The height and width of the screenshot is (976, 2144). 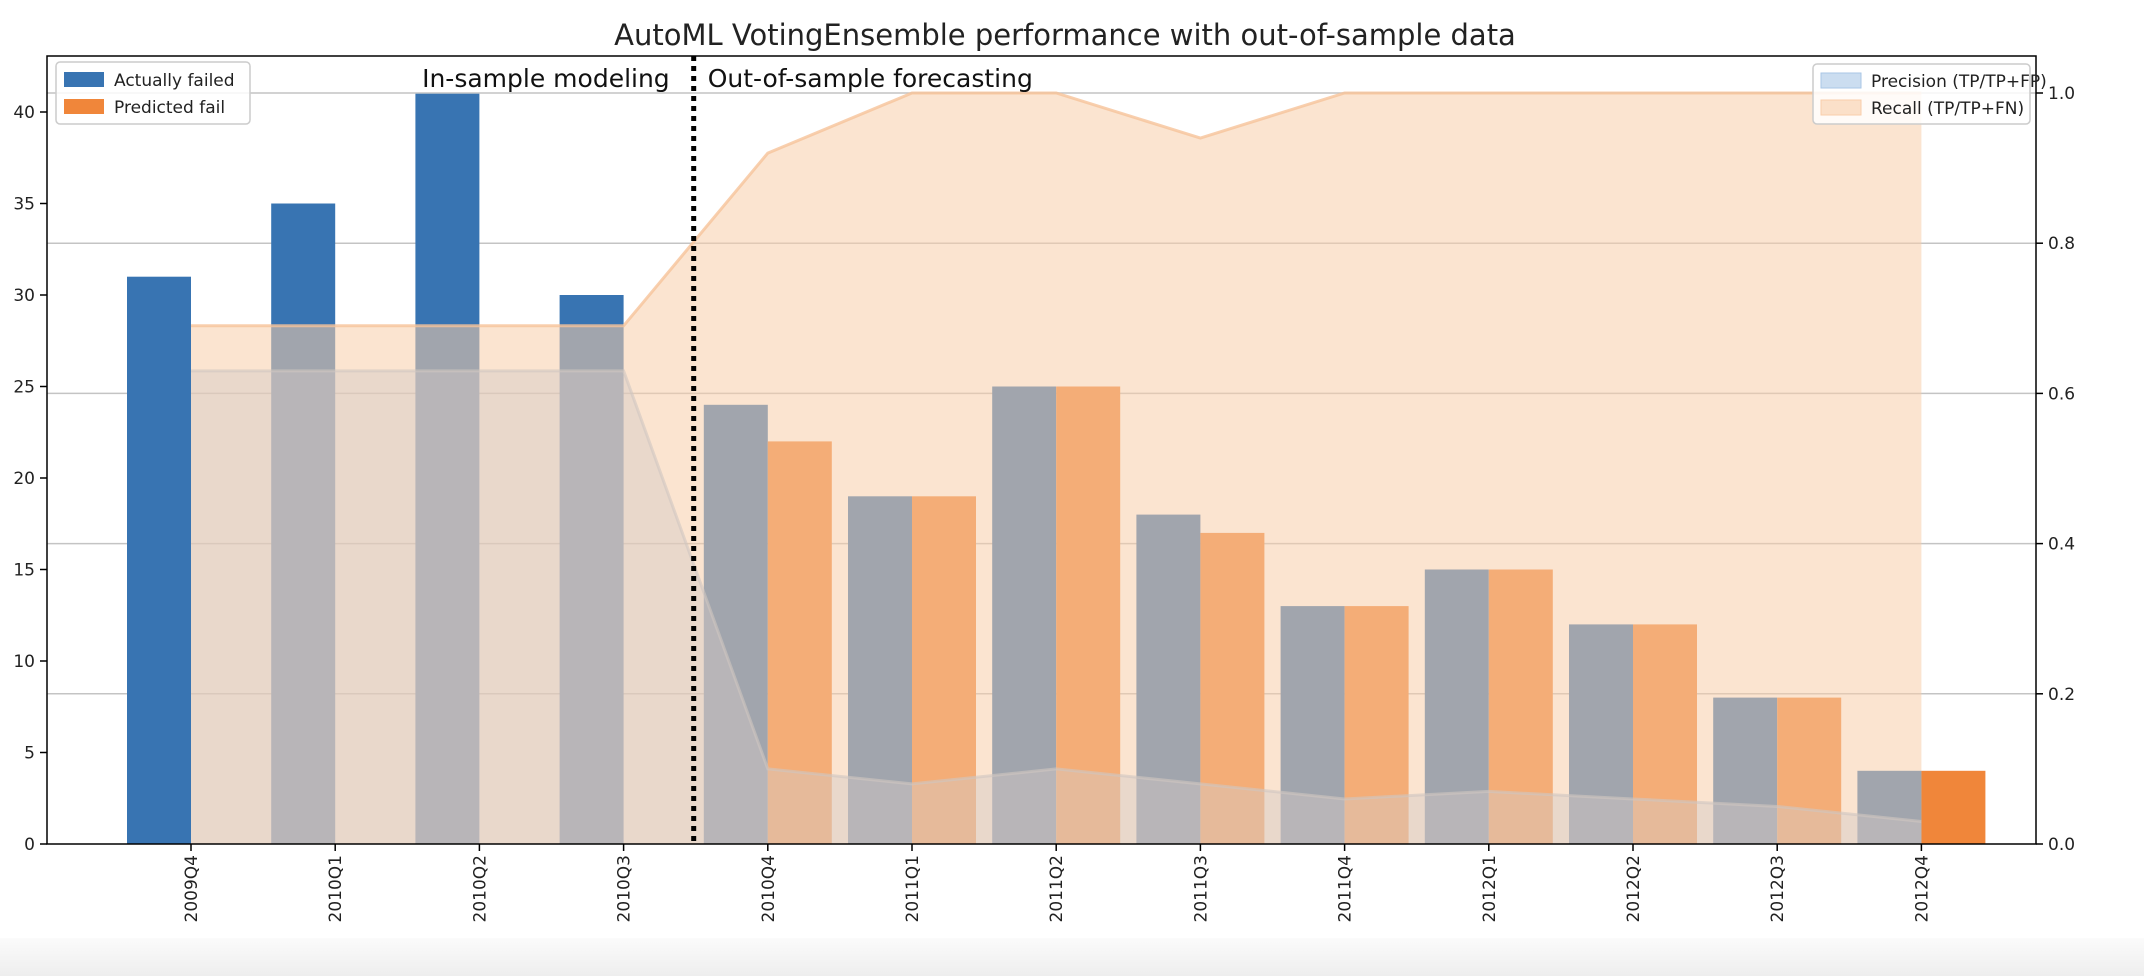 What do you see at coordinates (1057, 888) in the screenshot?
I see `x-tick-label: 2011Q2` at bounding box center [1057, 888].